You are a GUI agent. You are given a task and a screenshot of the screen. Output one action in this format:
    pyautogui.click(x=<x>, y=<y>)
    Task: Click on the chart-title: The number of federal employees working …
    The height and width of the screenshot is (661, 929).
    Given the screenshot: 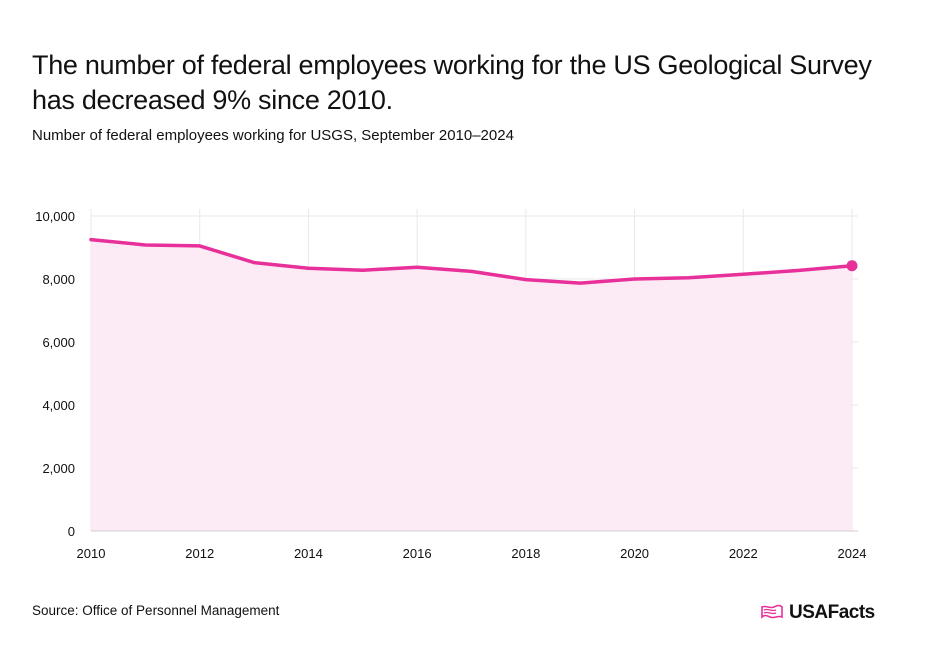 What is the action you would take?
    pyautogui.click(x=452, y=82)
    